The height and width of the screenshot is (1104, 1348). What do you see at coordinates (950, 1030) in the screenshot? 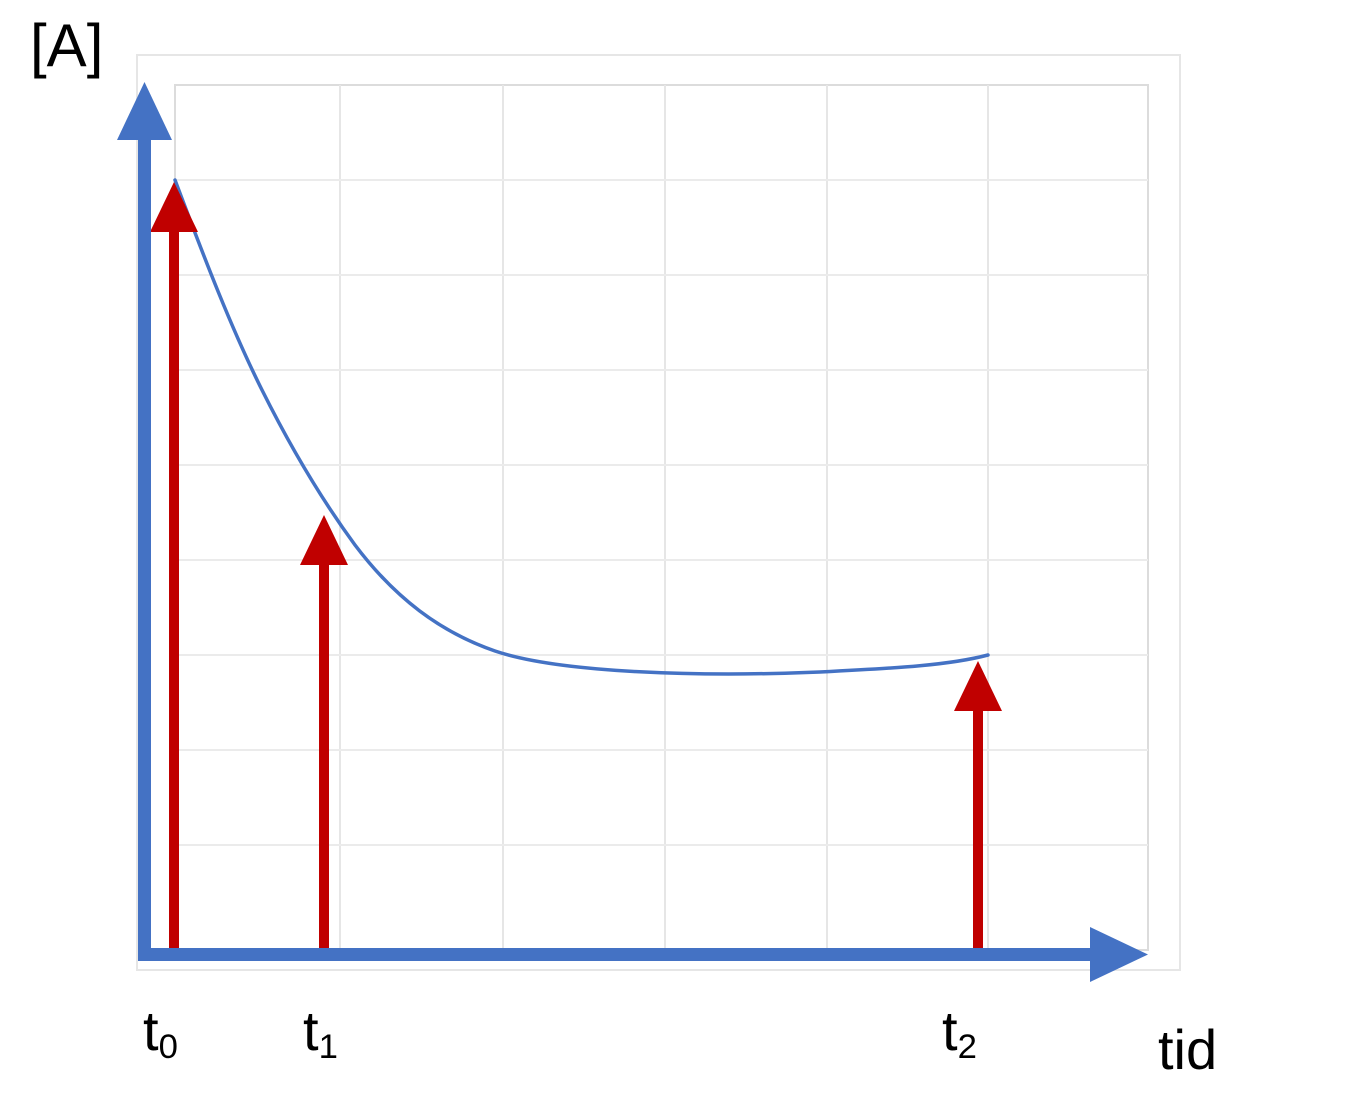
I see `x-tick-label-t2-base: t` at bounding box center [950, 1030].